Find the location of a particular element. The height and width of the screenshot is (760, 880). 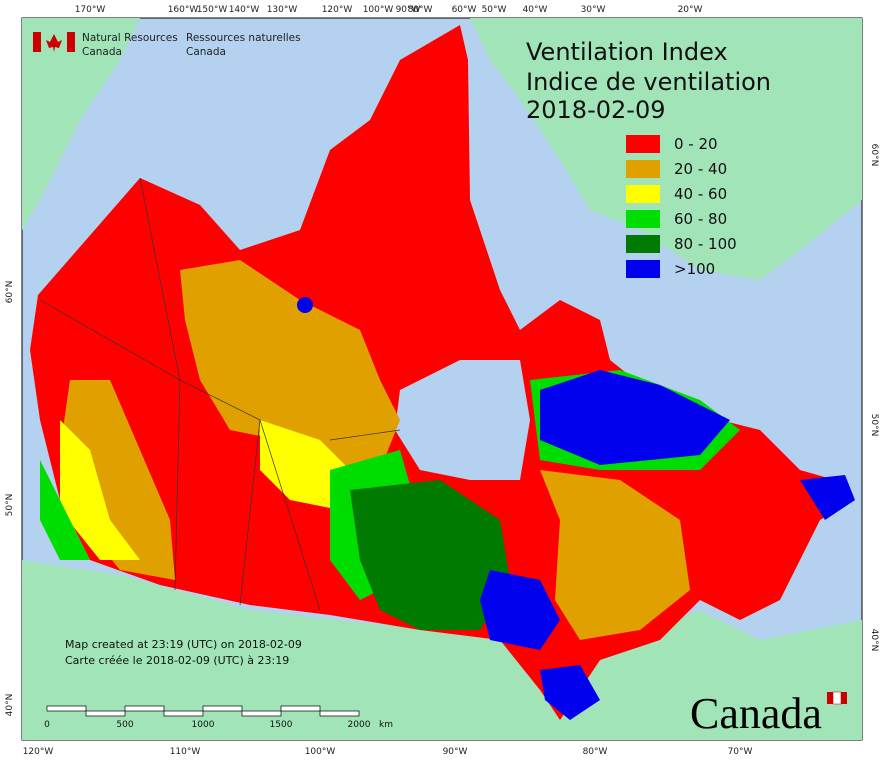

longitude-label: 30°W is located at coordinates (593, 10).